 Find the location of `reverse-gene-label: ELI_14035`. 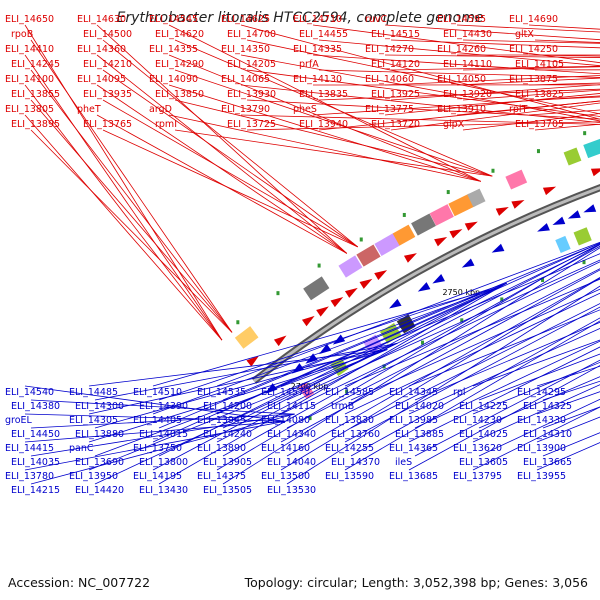

reverse-gene-label: ELI_14035 is located at coordinates (35, 462).